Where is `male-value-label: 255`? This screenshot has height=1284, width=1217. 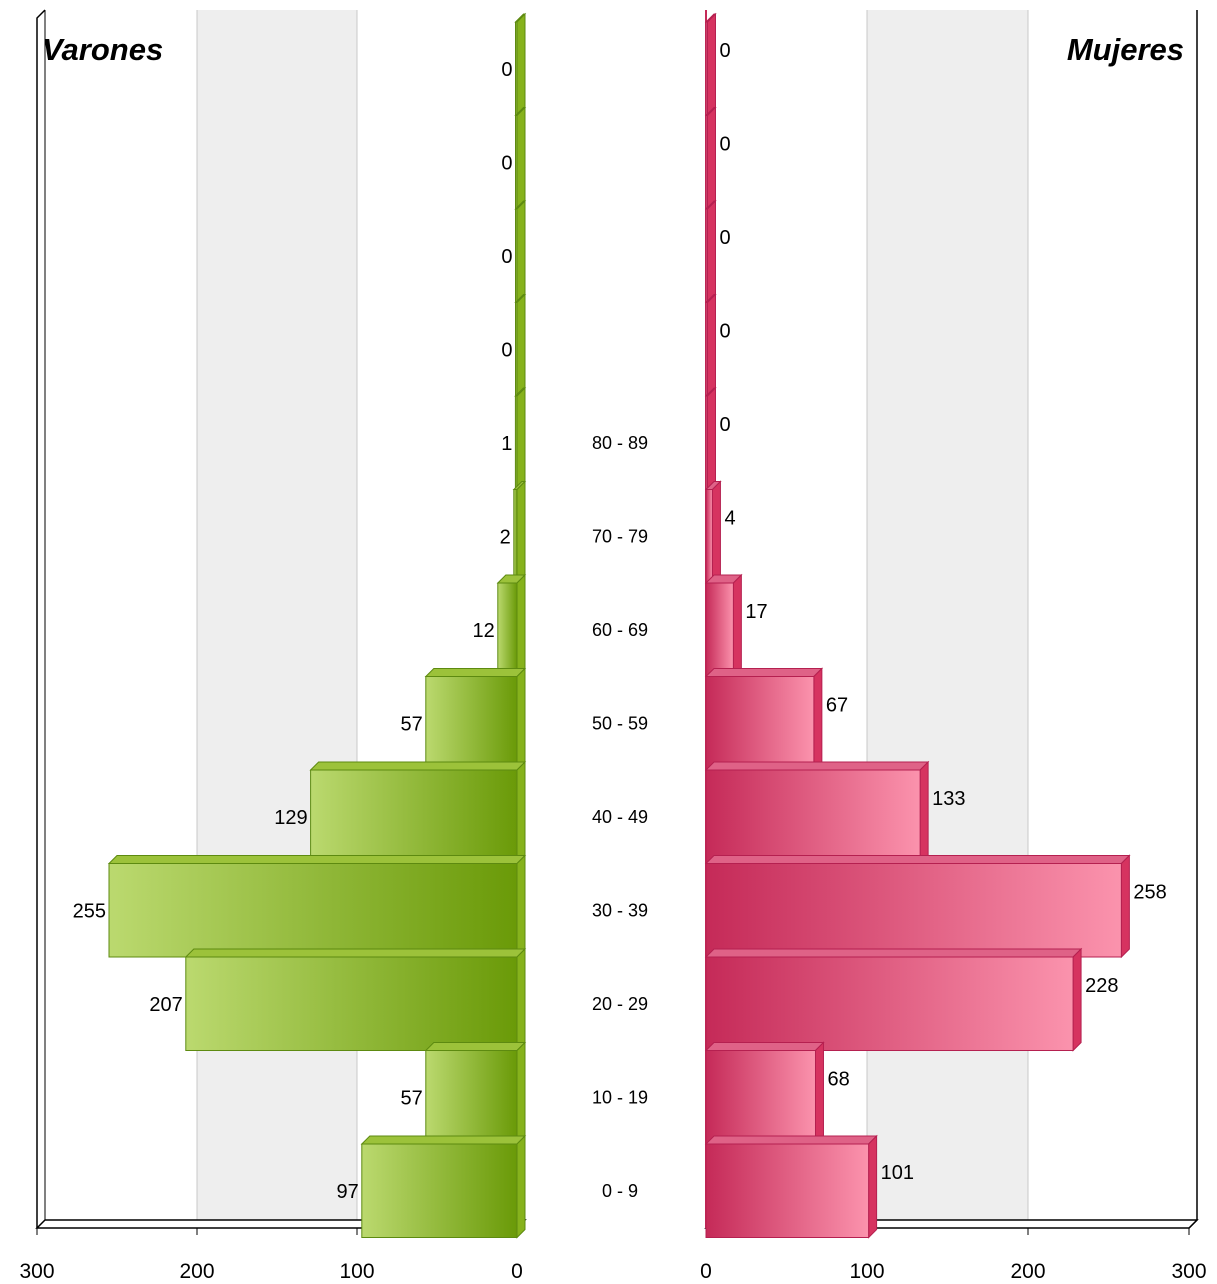
male-value-label: 255 is located at coordinates (89, 911).